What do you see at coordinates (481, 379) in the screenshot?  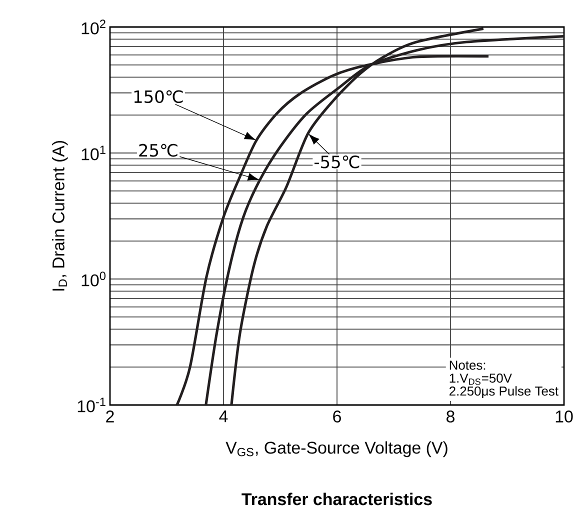 I see `annotation: 1.V$_{DS}$=50V` at bounding box center [481, 379].